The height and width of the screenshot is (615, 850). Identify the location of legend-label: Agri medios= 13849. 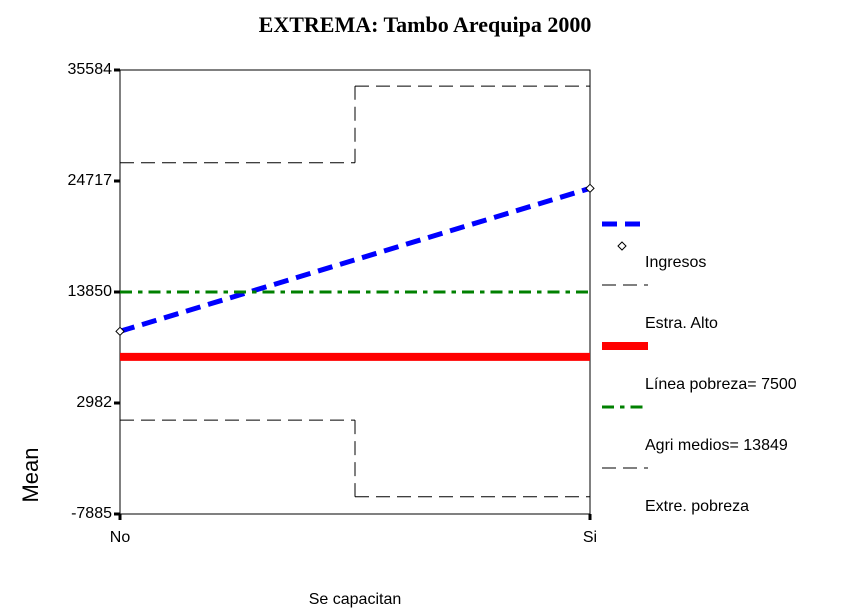
(716, 445).